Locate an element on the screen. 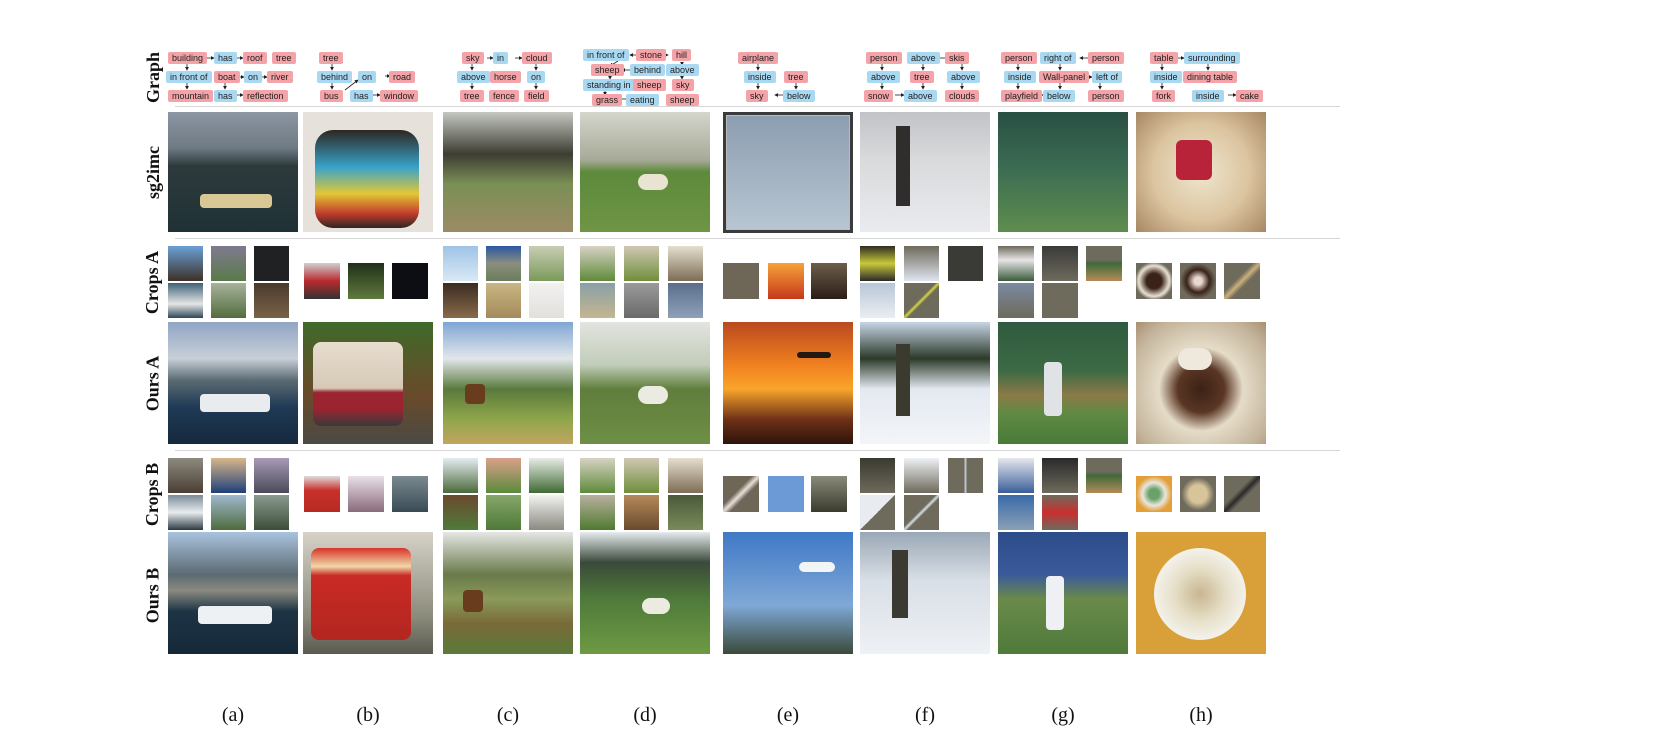 Image resolution: width=1656 pixels, height=738 pixels. graph-node: horse is located at coordinates (505, 77).